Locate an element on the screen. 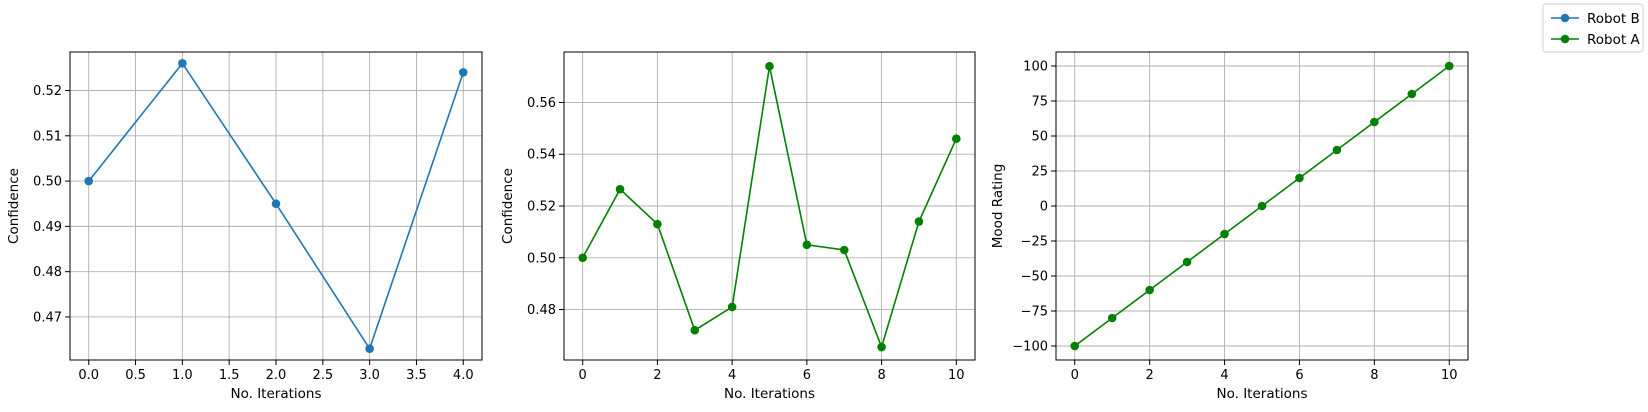 Image resolution: width=1648 pixels, height=412 pixels. y-axis-label: Mood Rating is located at coordinates (998, 206).